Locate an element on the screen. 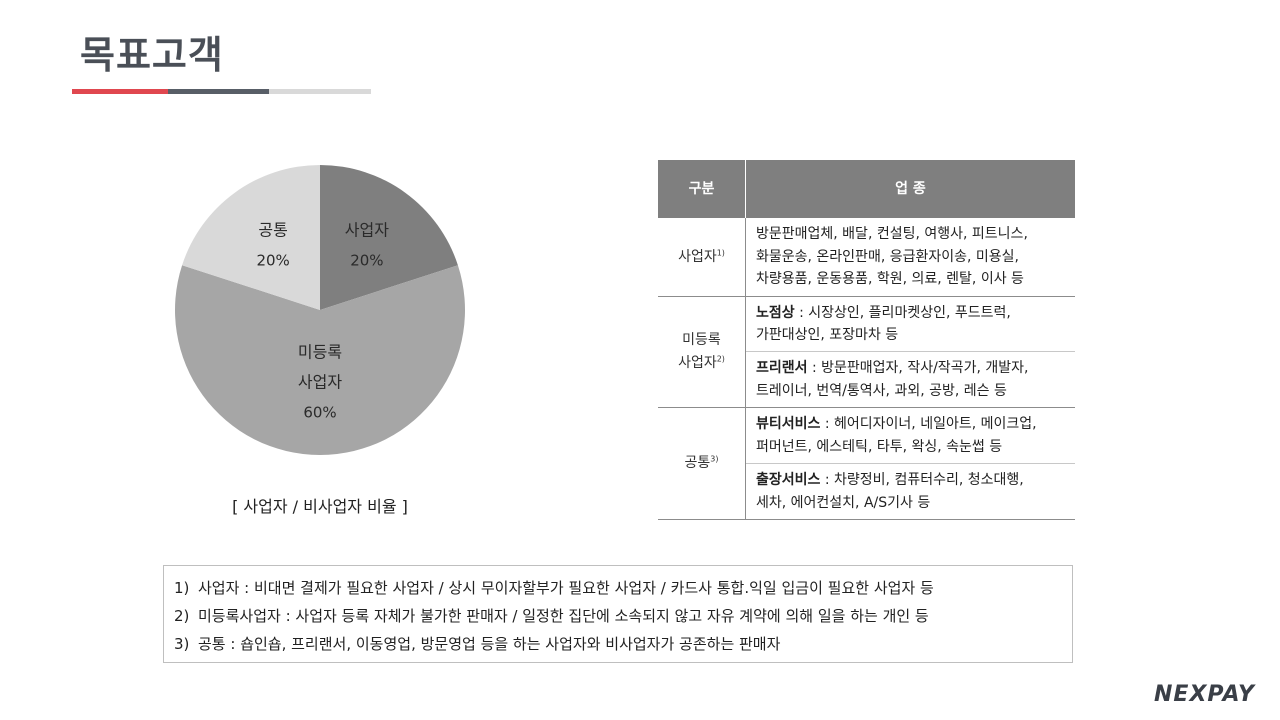 The image size is (1280, 720). table-header-row: 구분 업 종 is located at coordinates (866, 189).